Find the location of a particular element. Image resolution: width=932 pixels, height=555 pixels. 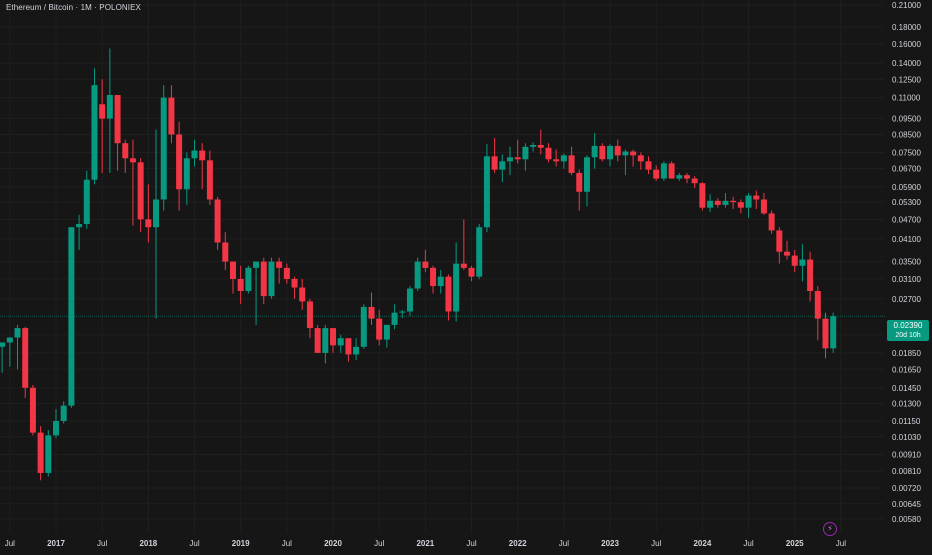

price-tick-label: 0.11000 is located at coordinates (906, 98).